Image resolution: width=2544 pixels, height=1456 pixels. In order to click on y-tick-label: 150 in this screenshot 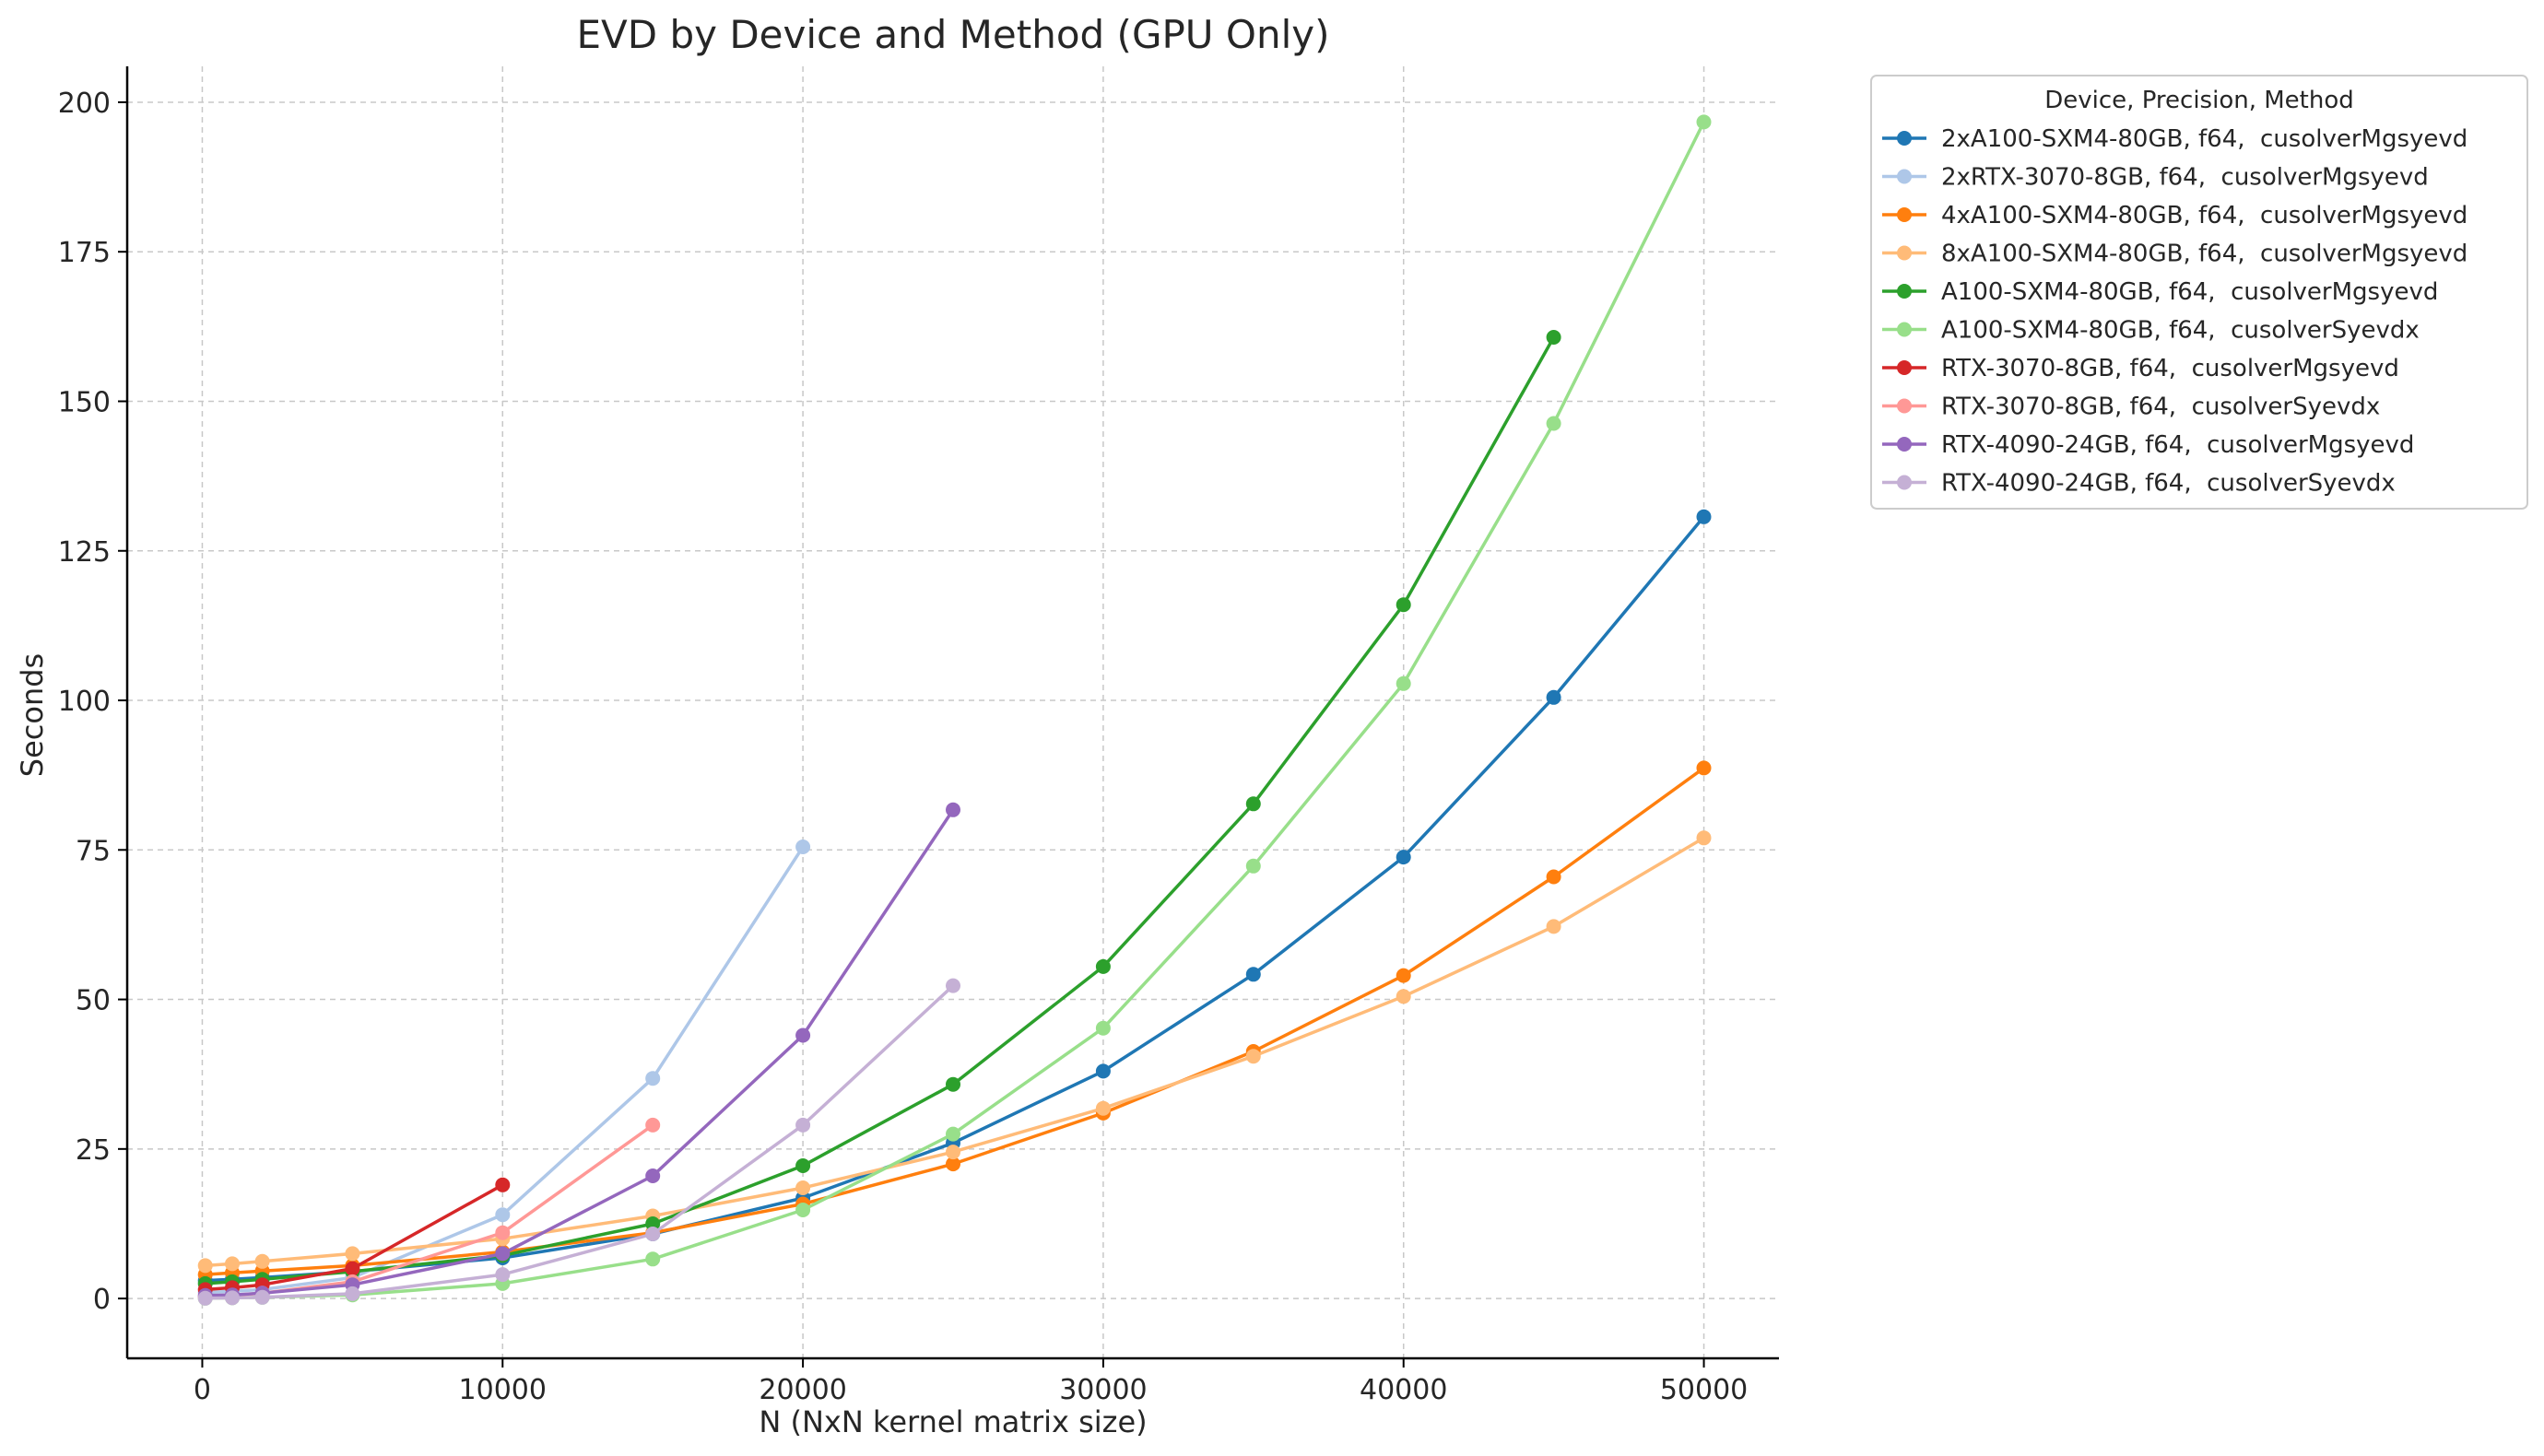, I will do `click(84, 402)`.